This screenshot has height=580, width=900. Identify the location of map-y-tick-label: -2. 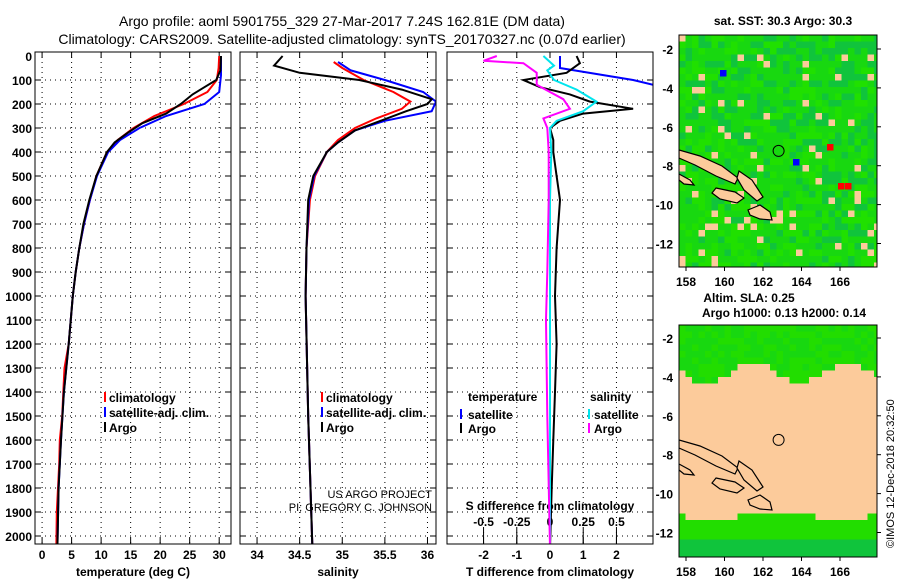
(667, 339).